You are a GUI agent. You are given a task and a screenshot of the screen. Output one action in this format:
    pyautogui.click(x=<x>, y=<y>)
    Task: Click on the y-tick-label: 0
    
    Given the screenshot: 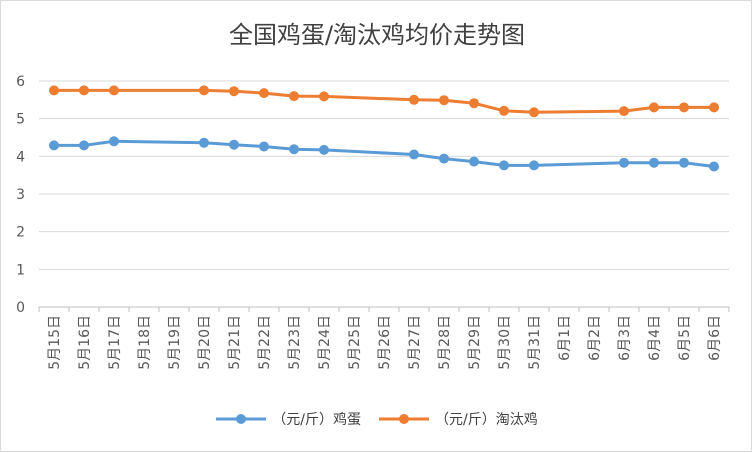 What is the action you would take?
    pyautogui.click(x=20, y=308)
    